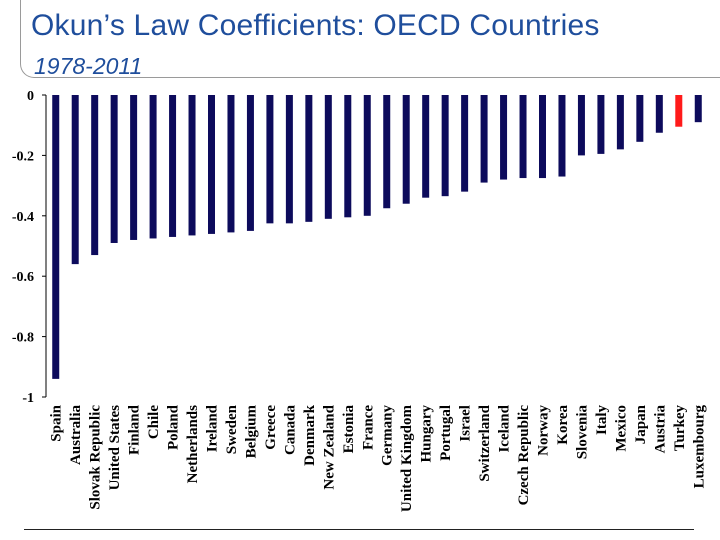 The image size is (720, 540). I want to click on bar-denmark, so click(309, 158).